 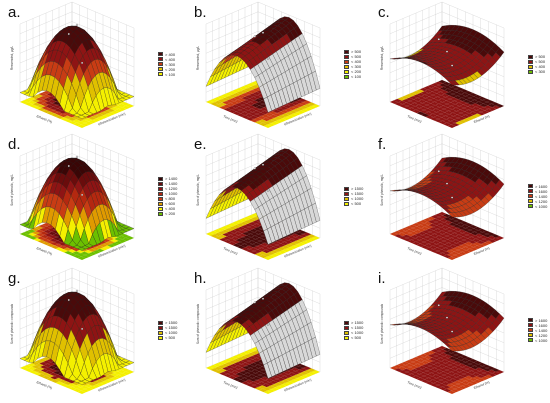 I want to click on legend-entry: > 1500, so click(x=353, y=322).